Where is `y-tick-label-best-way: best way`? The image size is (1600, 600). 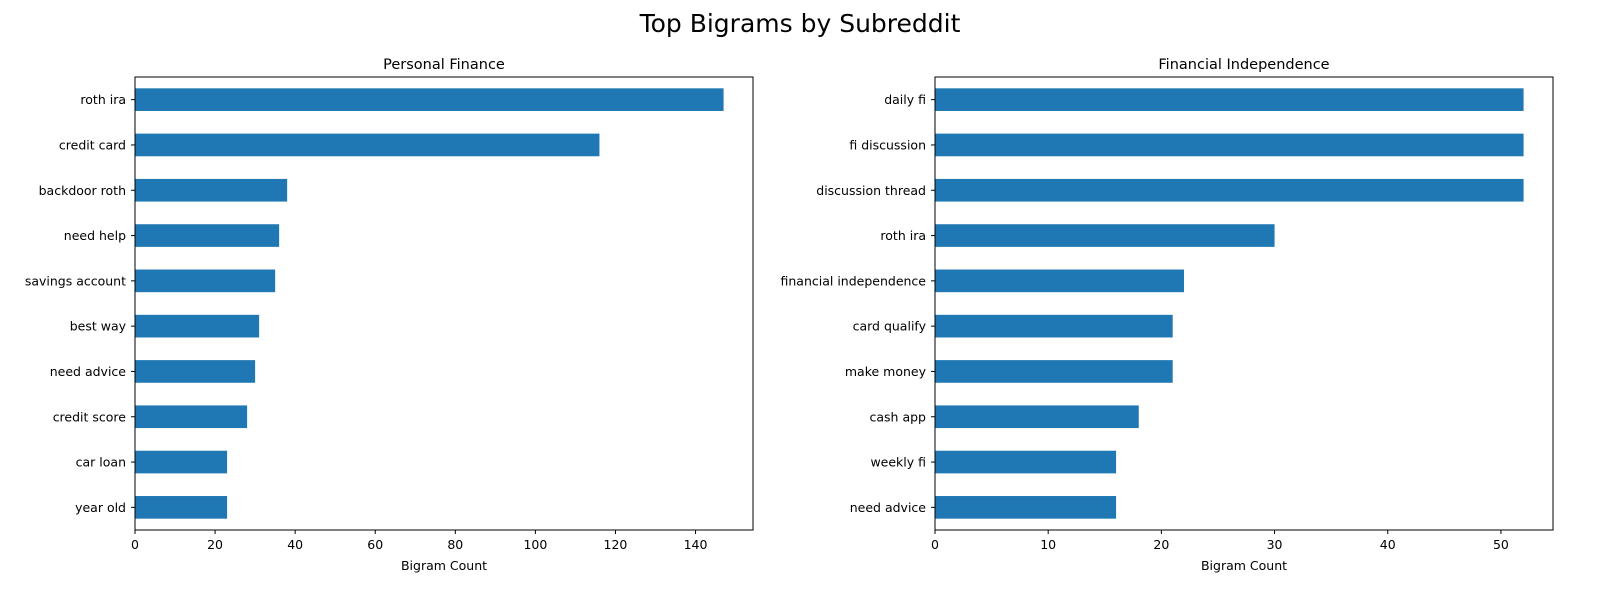
y-tick-label-best-way: best way is located at coordinates (98, 326).